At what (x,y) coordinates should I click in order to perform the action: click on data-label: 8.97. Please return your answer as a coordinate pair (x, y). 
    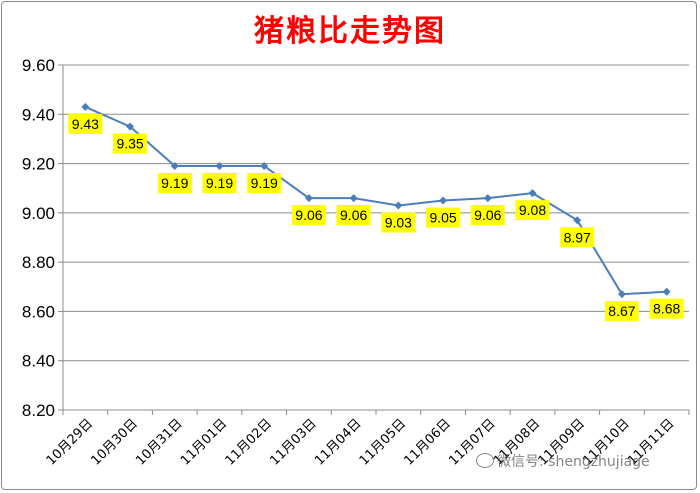
    Looking at the image, I should click on (577, 237).